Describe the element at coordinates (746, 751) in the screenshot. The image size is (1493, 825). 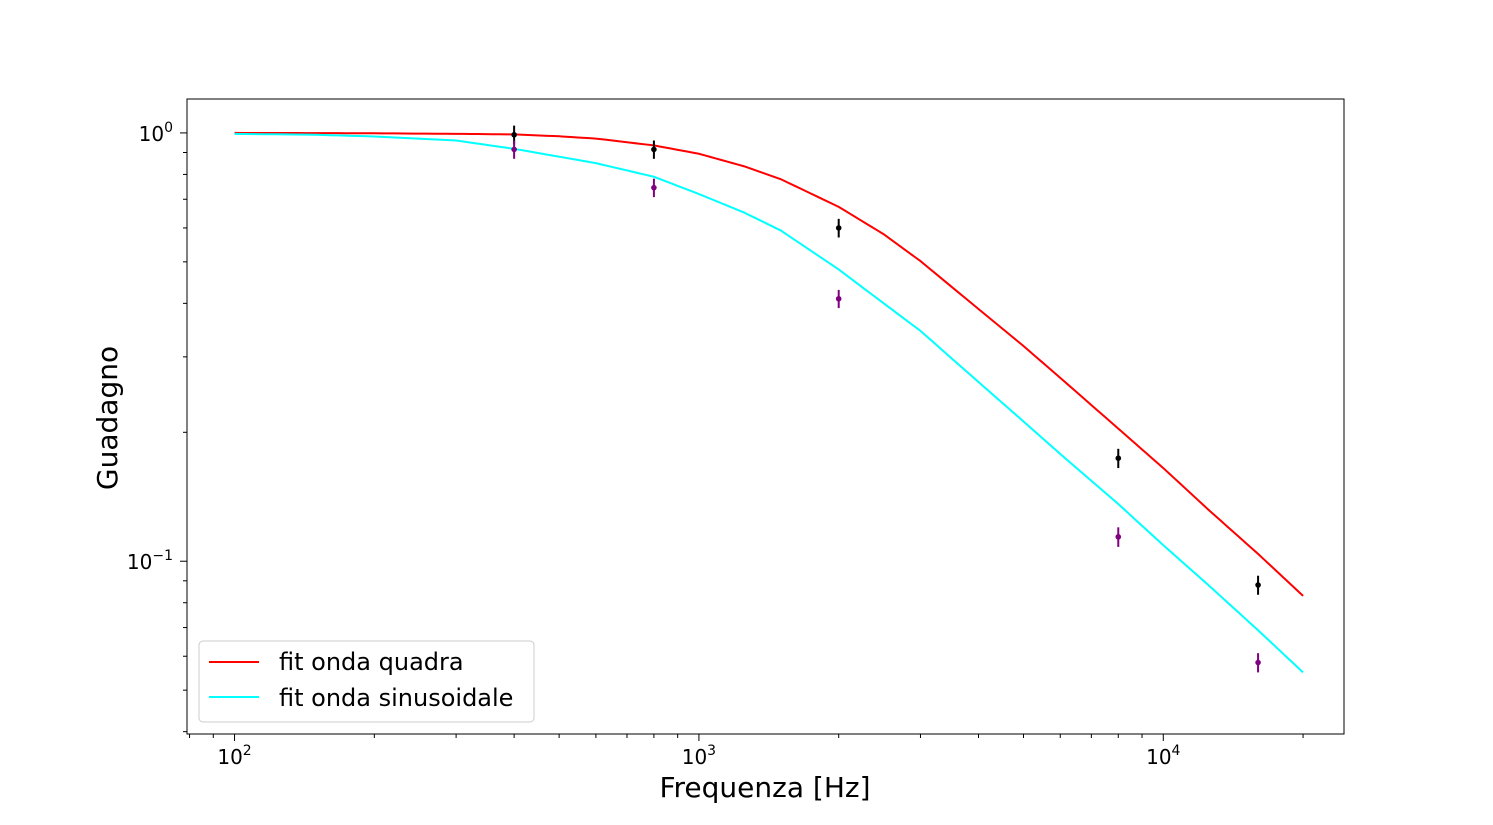
I see `x-axis-ticks: 10² 10³ 10⁴` at that location.